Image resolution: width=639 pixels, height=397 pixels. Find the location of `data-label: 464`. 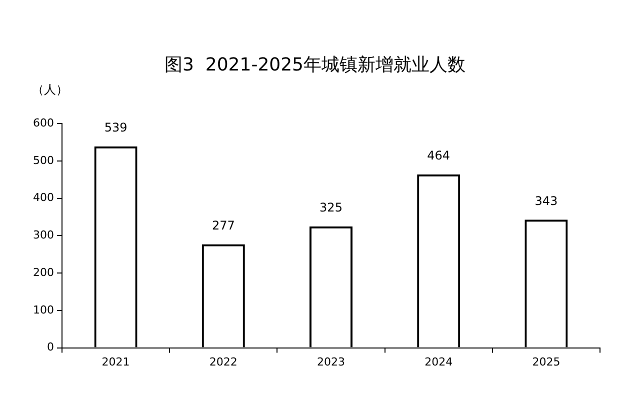

data-label: 464 is located at coordinates (438, 155).